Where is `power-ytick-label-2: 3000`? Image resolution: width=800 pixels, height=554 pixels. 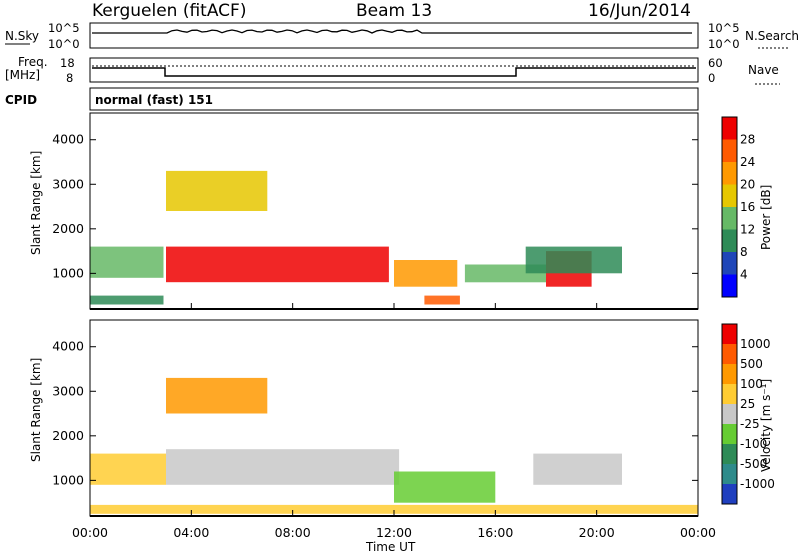 power-ytick-label-2: 3000 is located at coordinates (68, 183).